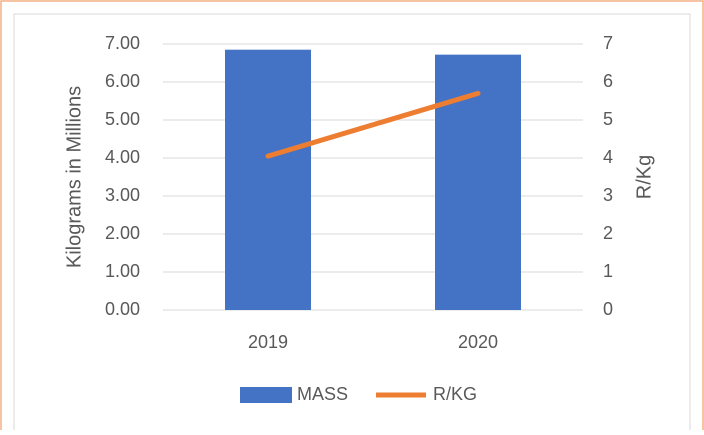 The image size is (704, 435). I want to click on y2-tick-label: 3, so click(608, 195).